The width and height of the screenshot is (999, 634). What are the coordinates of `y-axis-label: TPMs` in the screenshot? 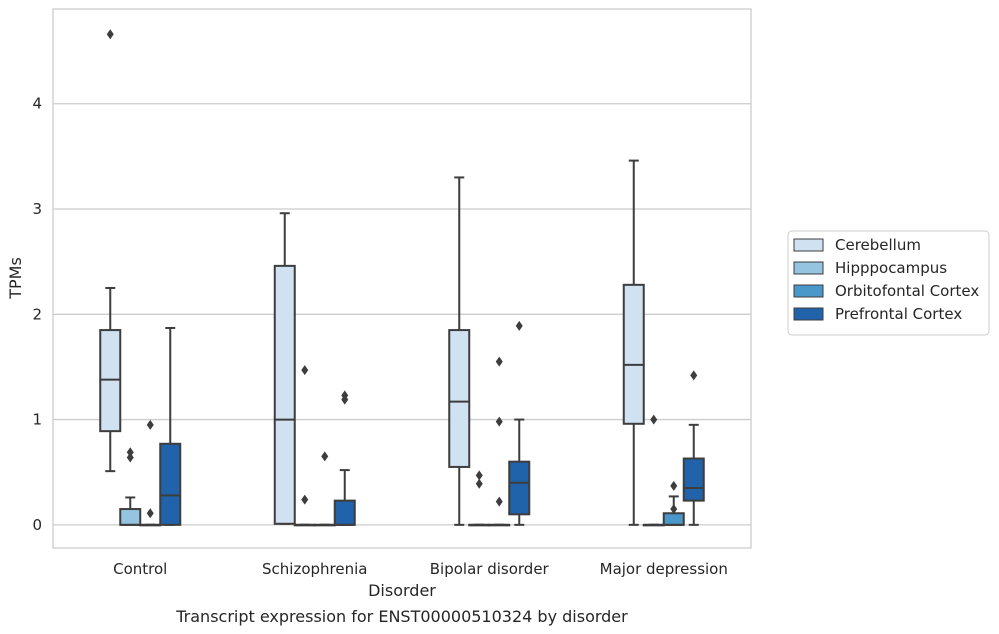 It's located at (15, 278).